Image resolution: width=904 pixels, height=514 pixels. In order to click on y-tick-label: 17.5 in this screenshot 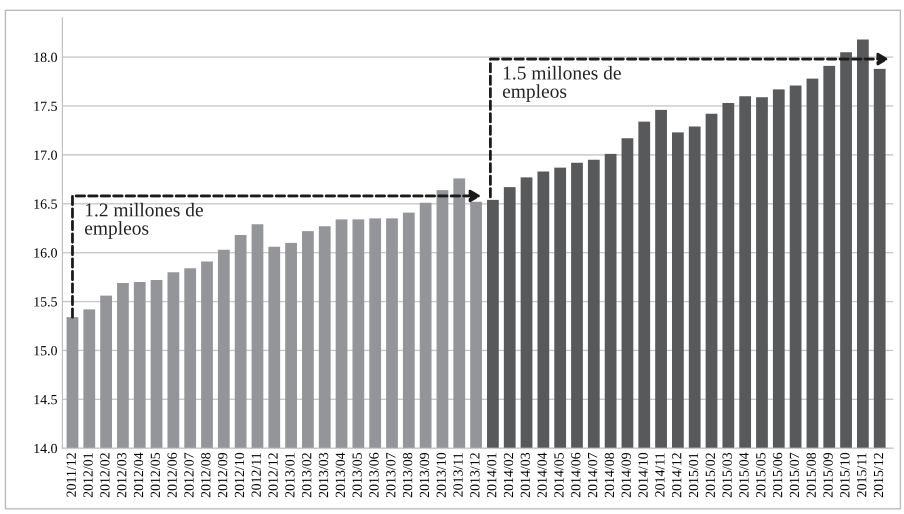, I will do `click(45, 107)`.